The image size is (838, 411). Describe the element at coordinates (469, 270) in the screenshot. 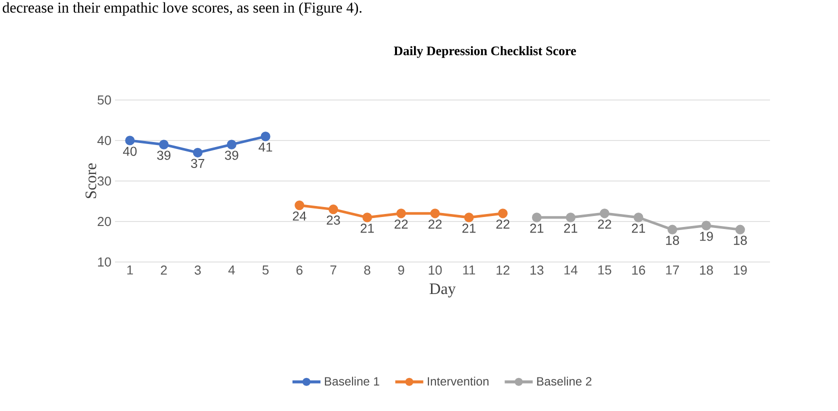

I see `x-tick-label: 11` at that location.